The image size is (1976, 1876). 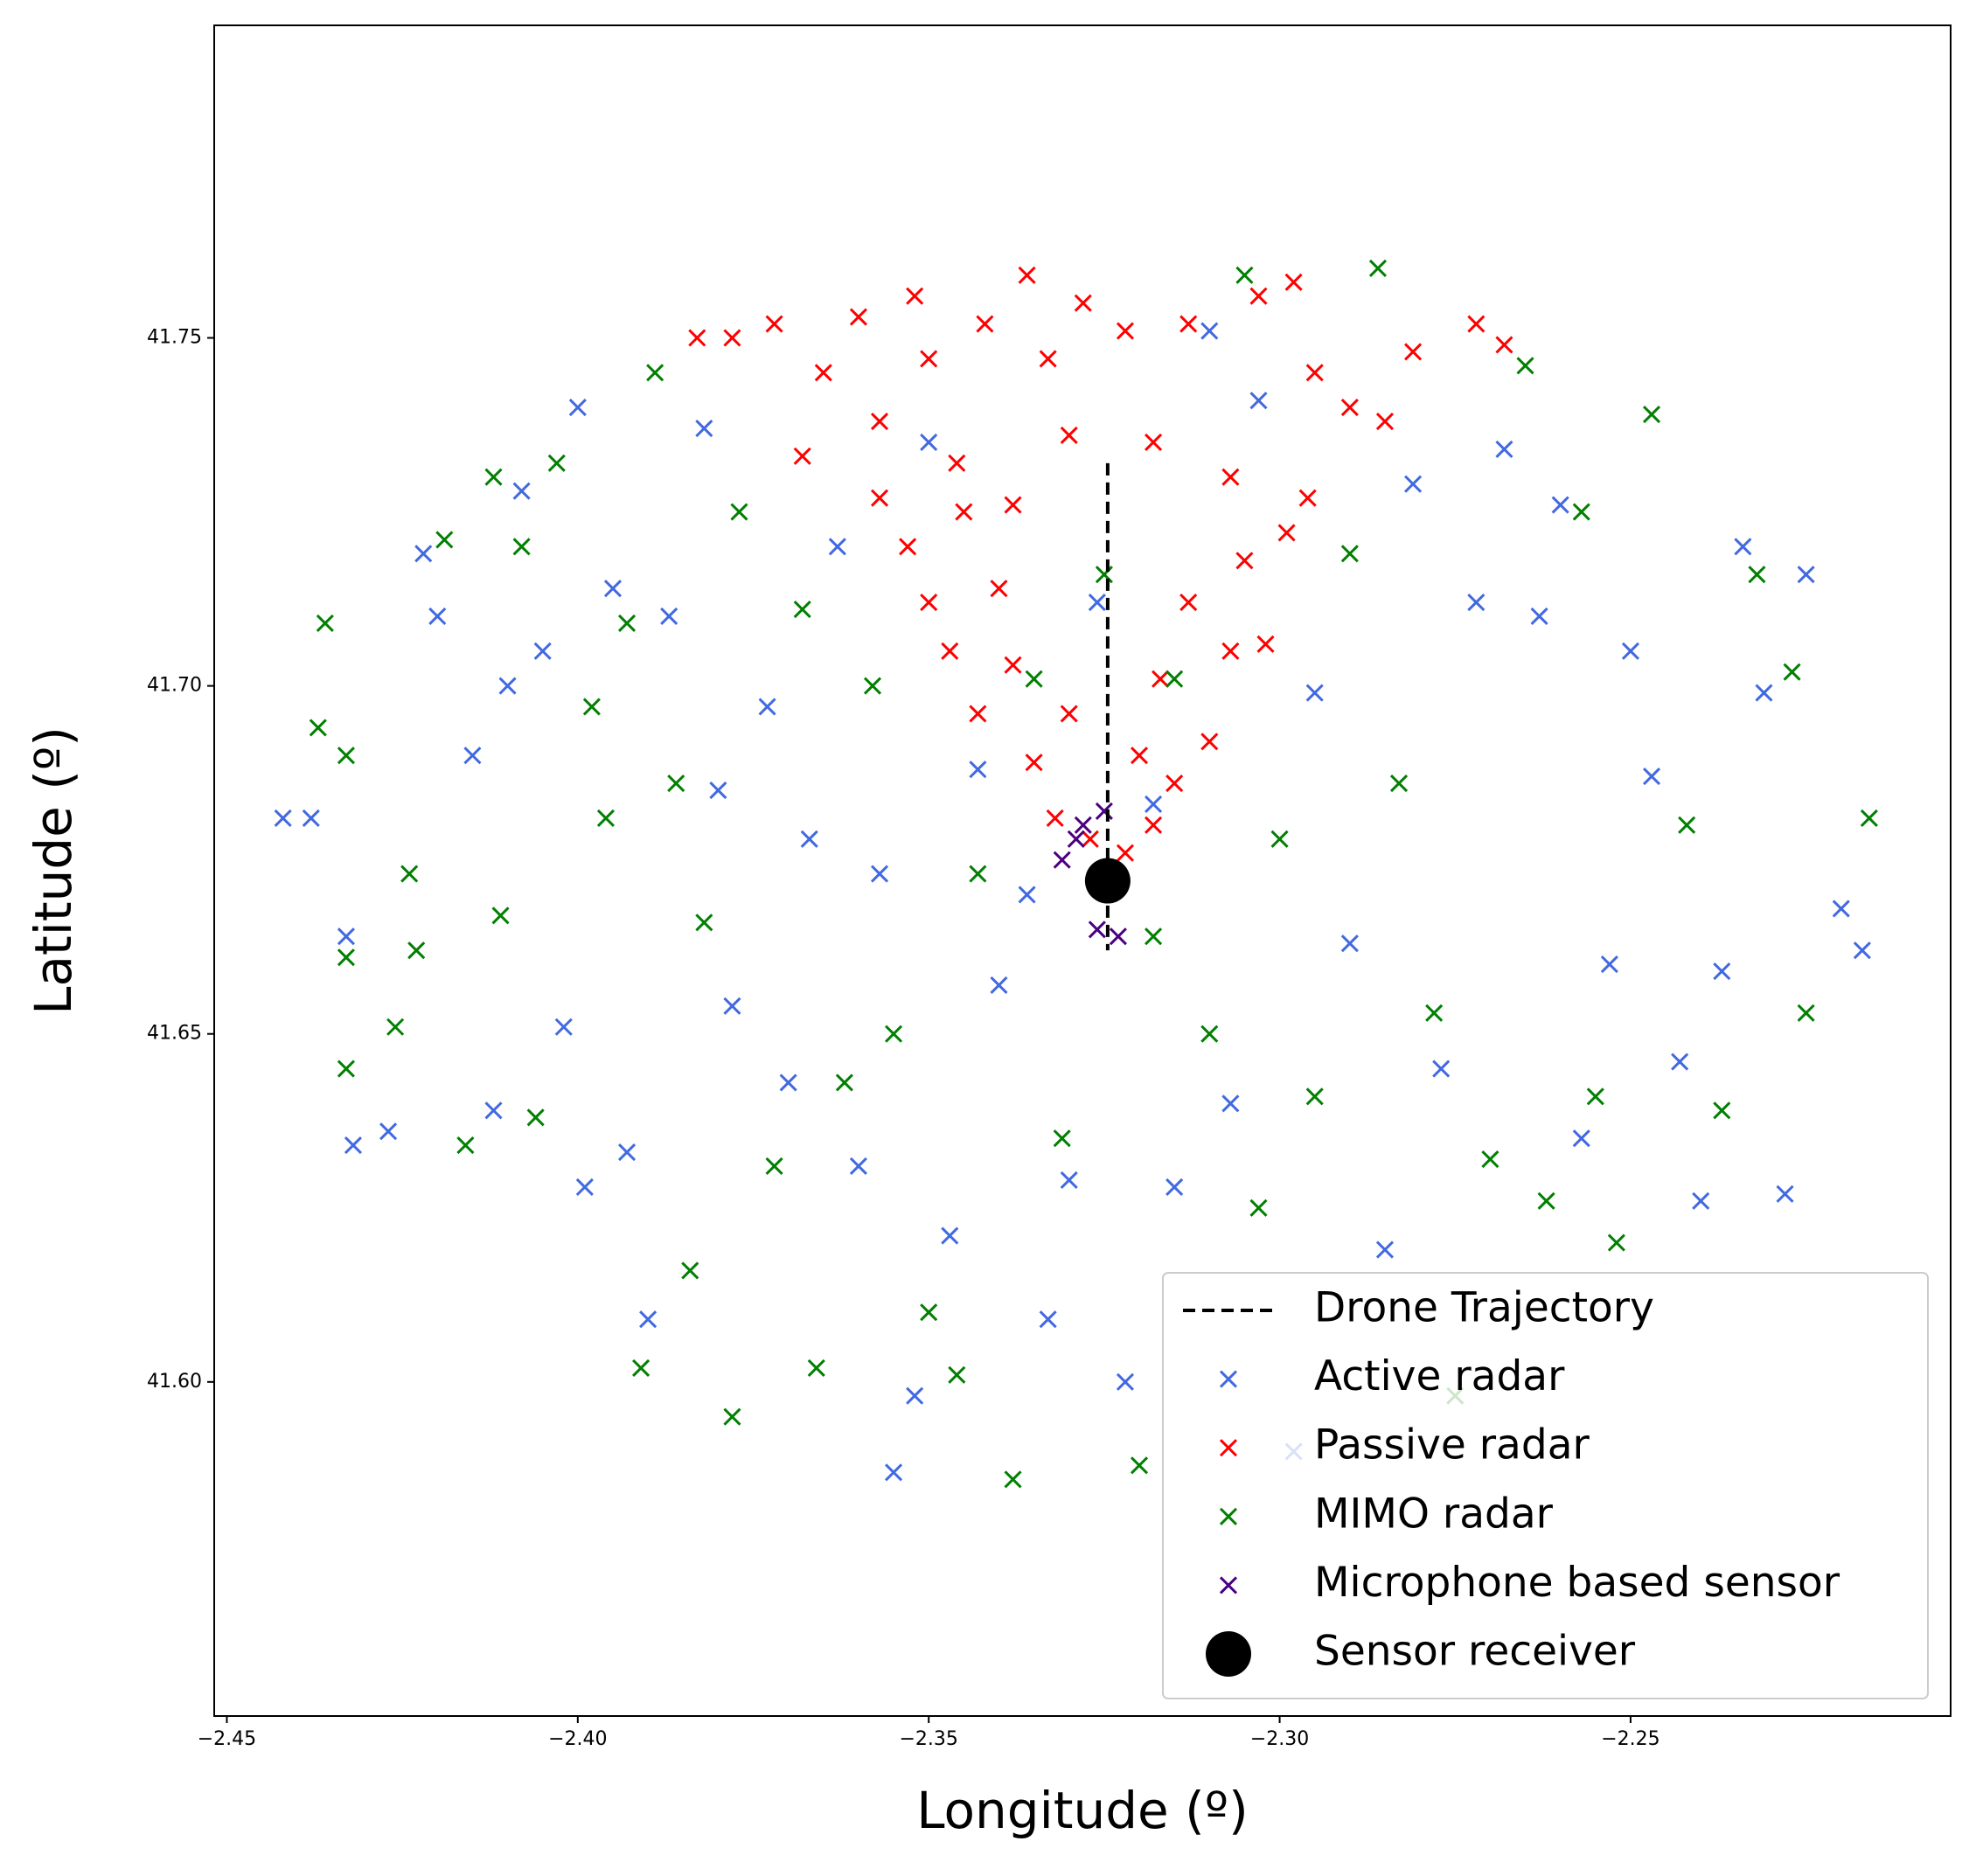 I want to click on x-tick-label: −2.40, so click(x=577, y=1739).